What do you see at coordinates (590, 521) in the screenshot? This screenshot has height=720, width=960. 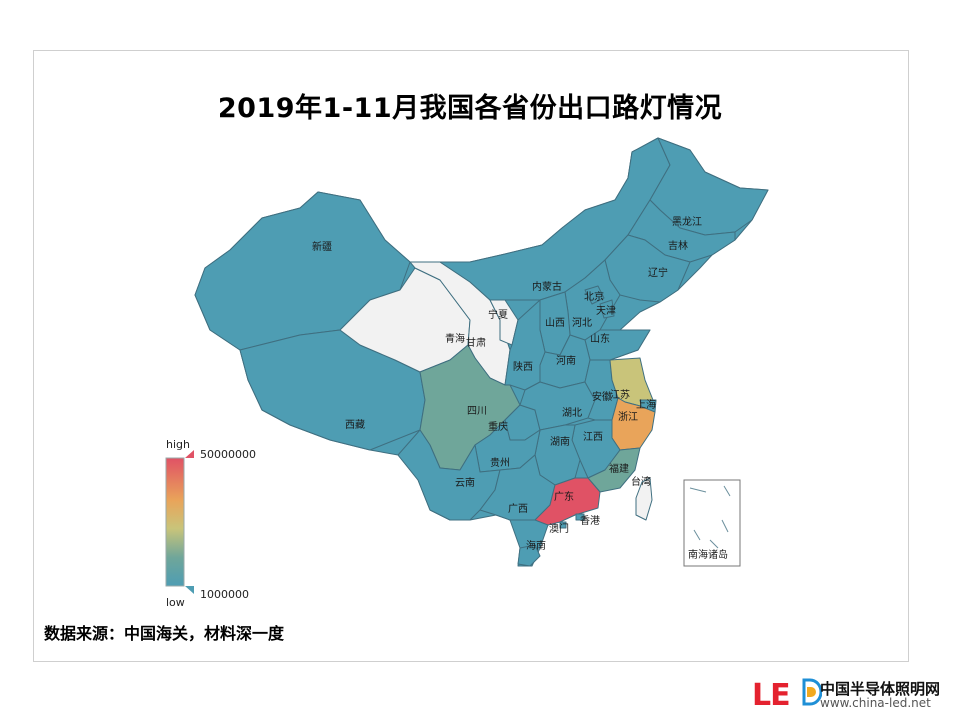 I see `label-hong-kong: 香港` at bounding box center [590, 521].